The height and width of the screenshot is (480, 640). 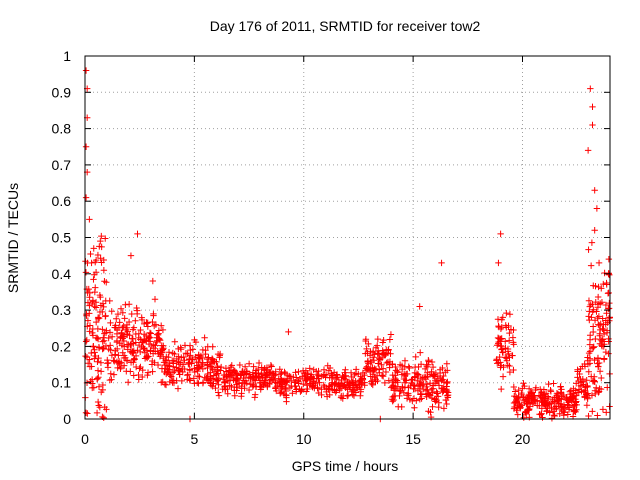 I want to click on y-tick-label: 0, so click(x=67, y=419).